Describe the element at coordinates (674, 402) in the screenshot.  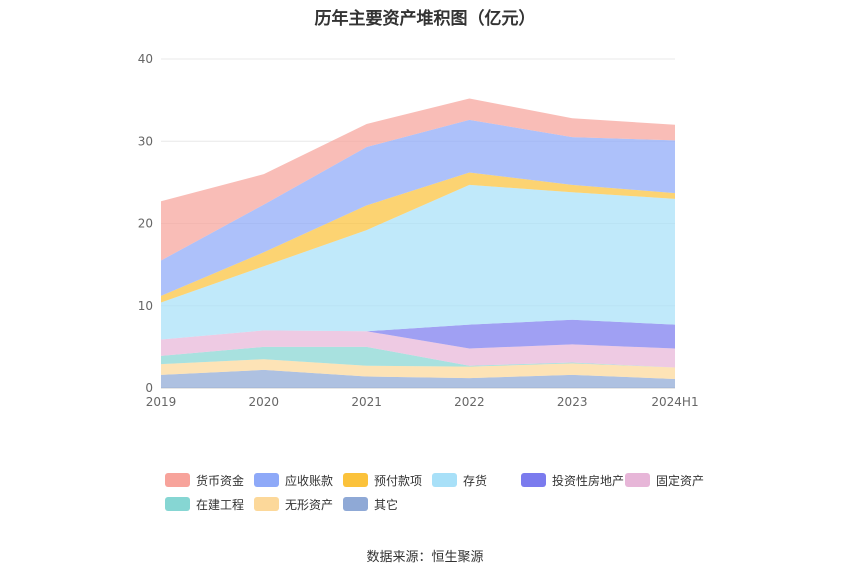
I see `x-tick-label: 2024H1` at that location.